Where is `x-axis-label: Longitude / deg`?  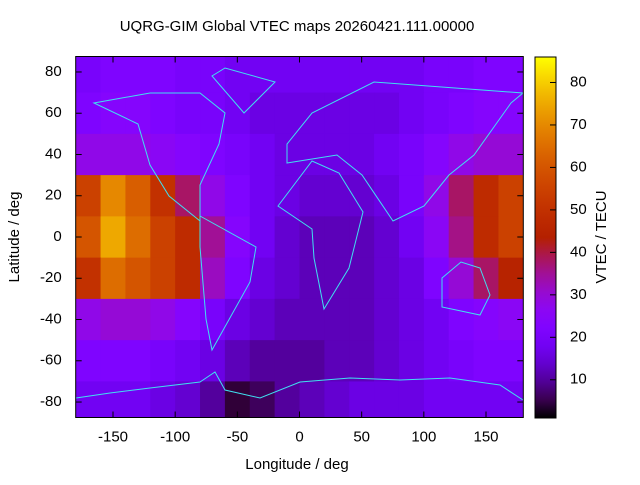 x-axis-label: Longitude / deg is located at coordinates (296, 464).